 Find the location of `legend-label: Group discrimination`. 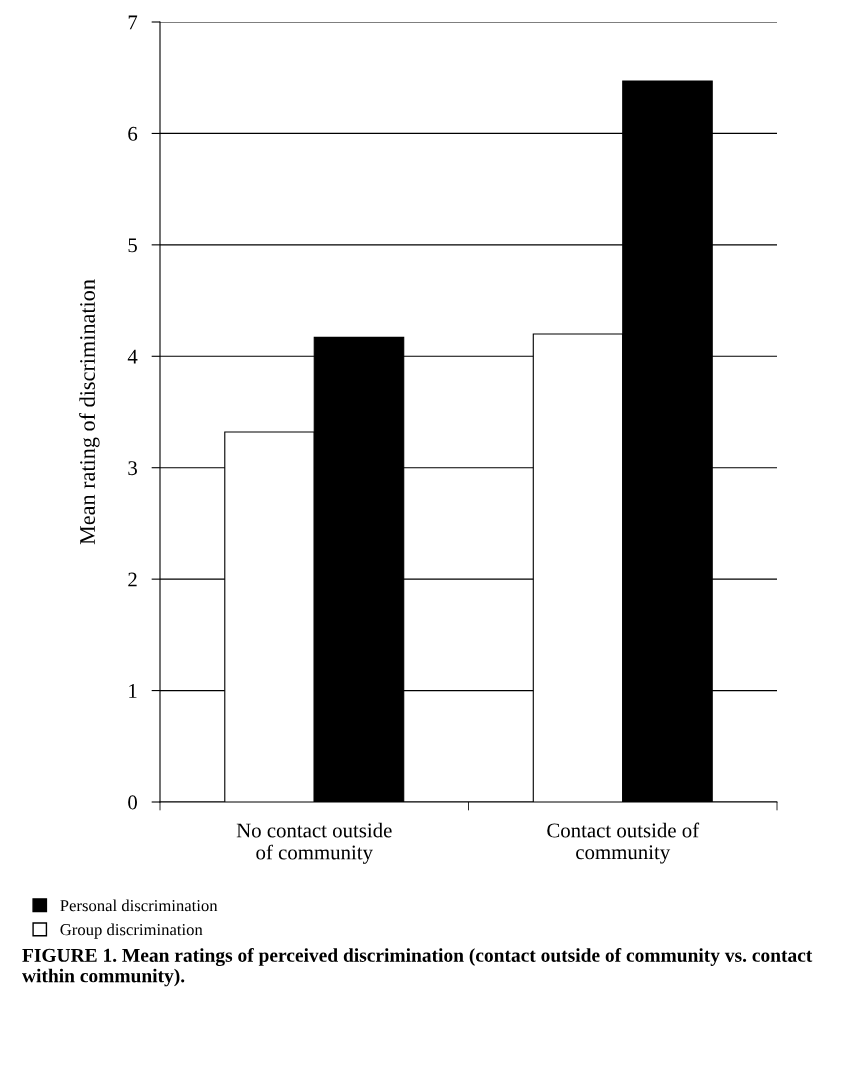

legend-label: Group discrimination is located at coordinates (131, 931).